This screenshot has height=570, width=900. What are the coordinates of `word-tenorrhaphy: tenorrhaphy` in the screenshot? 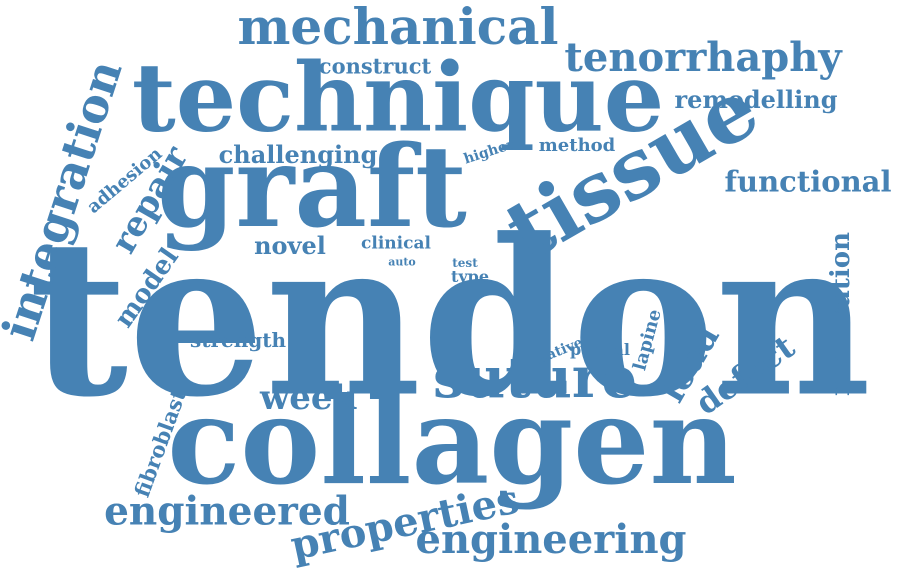 It's located at (703, 57).